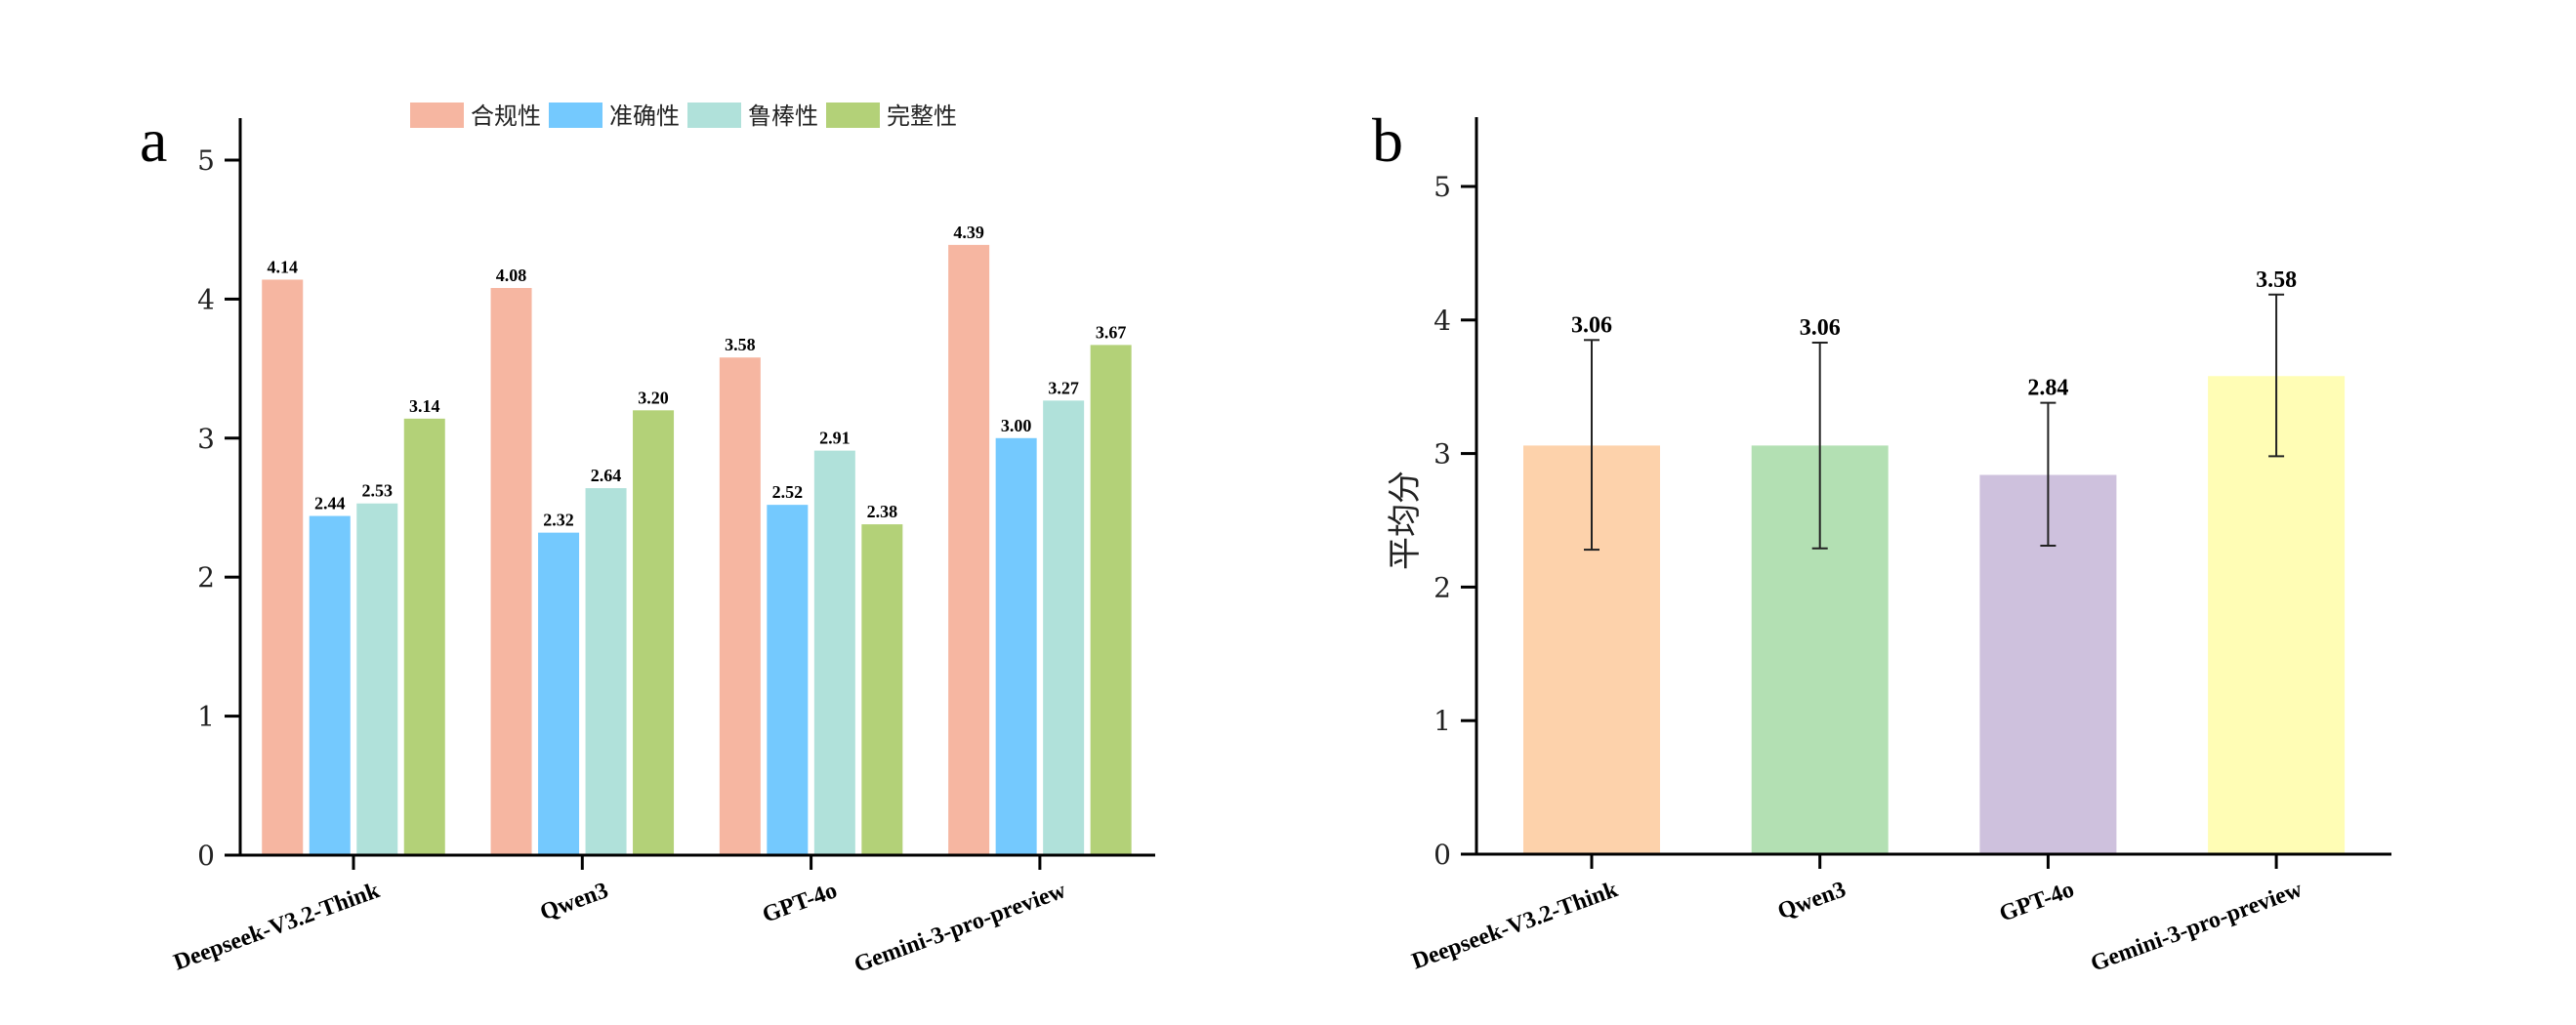  What do you see at coordinates (284, 266) in the screenshot?
I see `data-label: 4.14` at bounding box center [284, 266].